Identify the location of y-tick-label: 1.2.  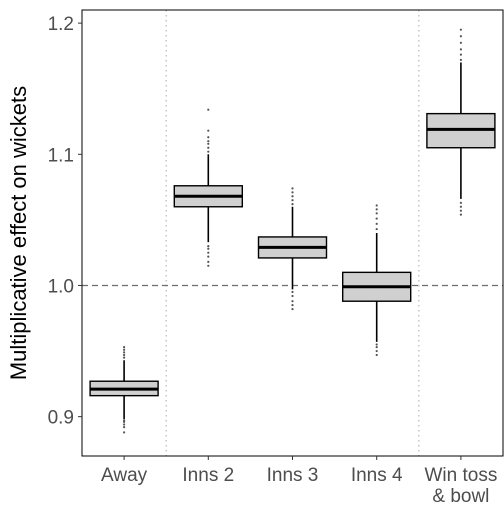
(61, 24).